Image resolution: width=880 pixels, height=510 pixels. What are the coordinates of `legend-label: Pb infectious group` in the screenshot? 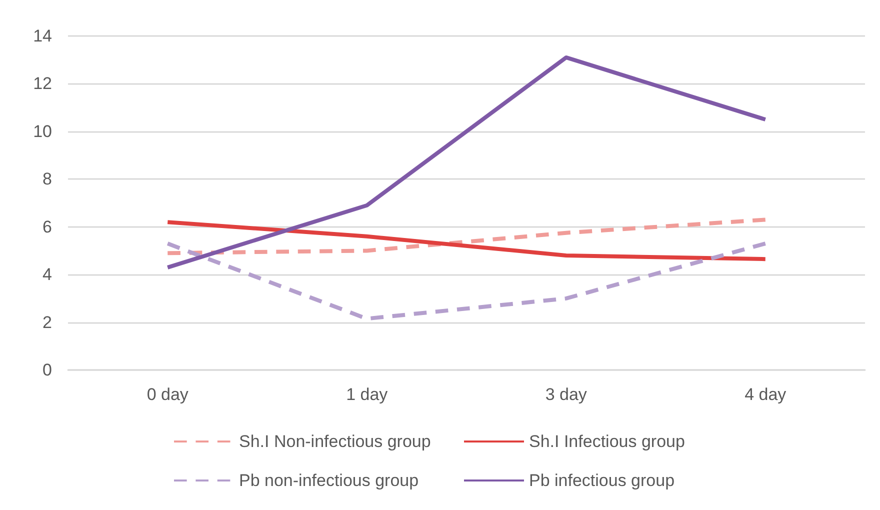 It's located at (602, 480).